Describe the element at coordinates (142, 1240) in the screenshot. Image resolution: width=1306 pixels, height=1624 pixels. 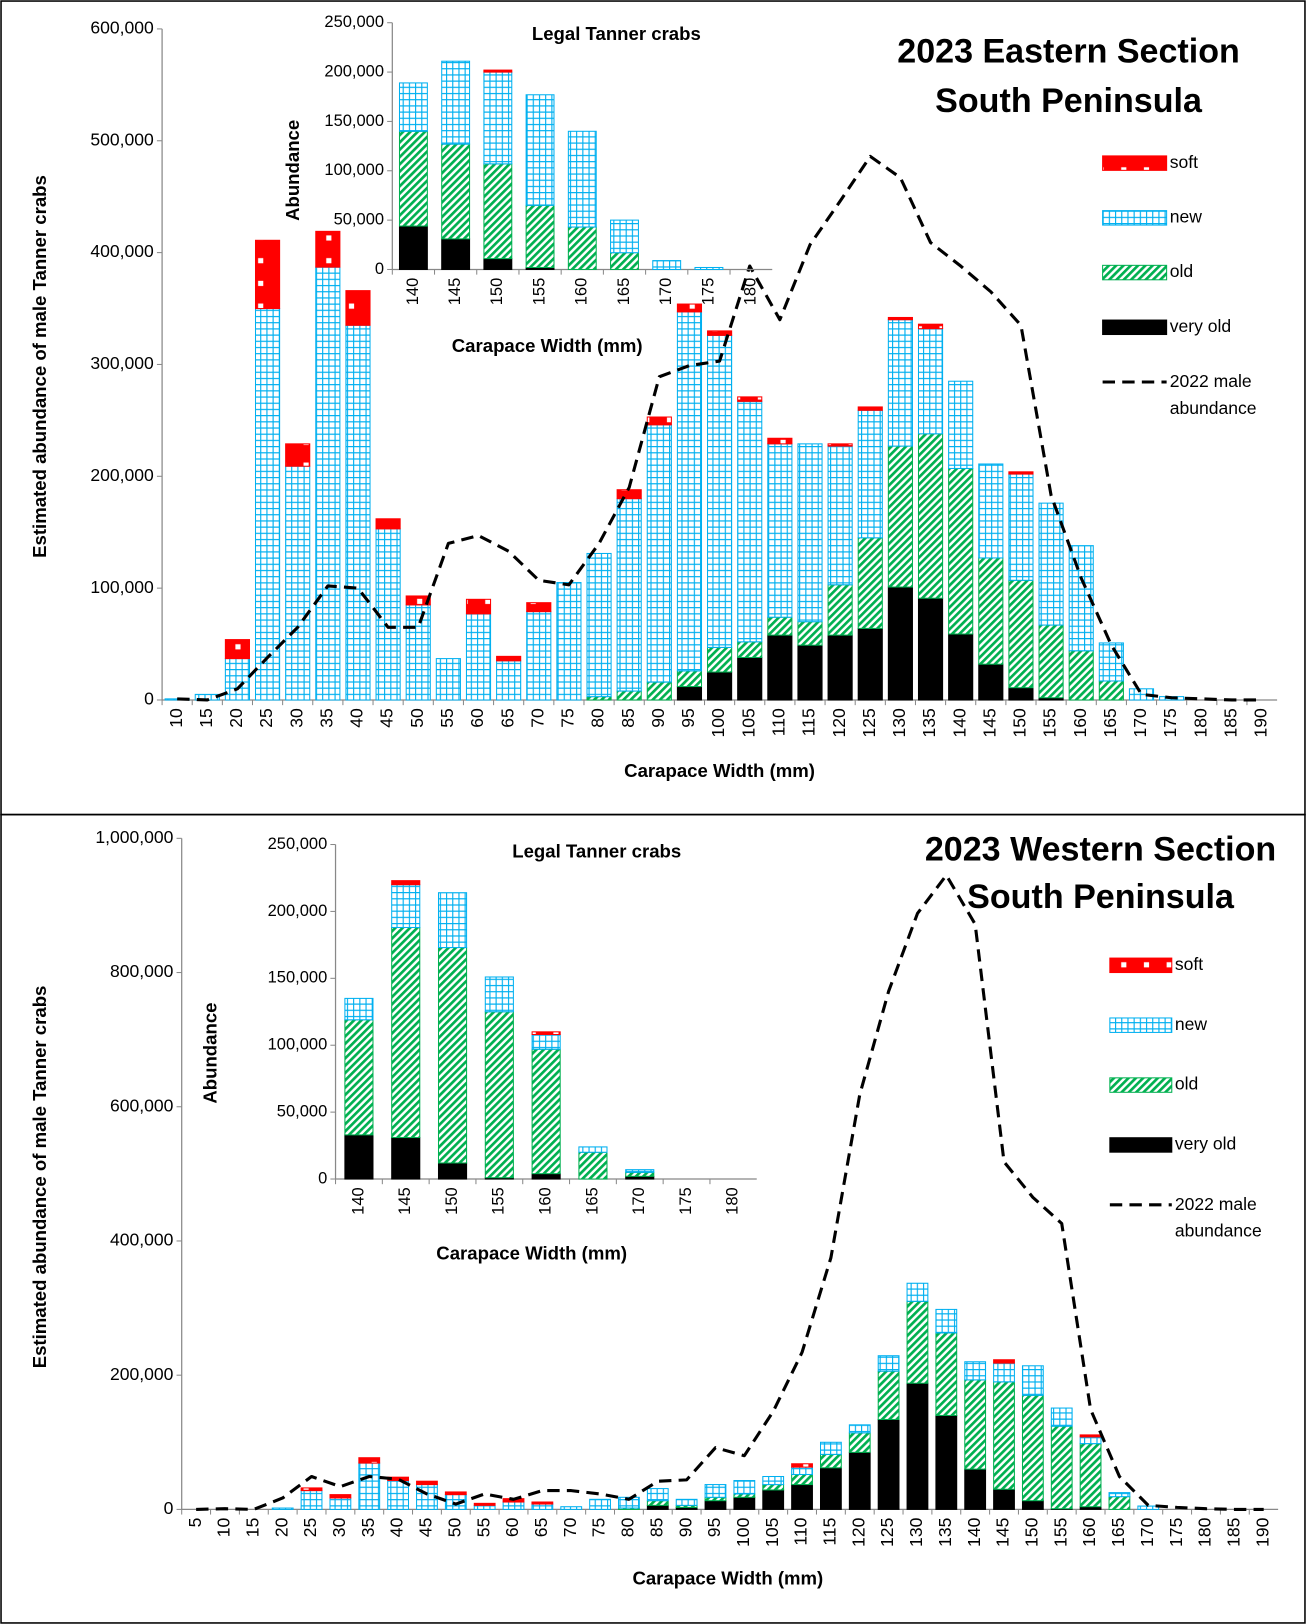
I see `y-tick-label: 400,000` at that location.